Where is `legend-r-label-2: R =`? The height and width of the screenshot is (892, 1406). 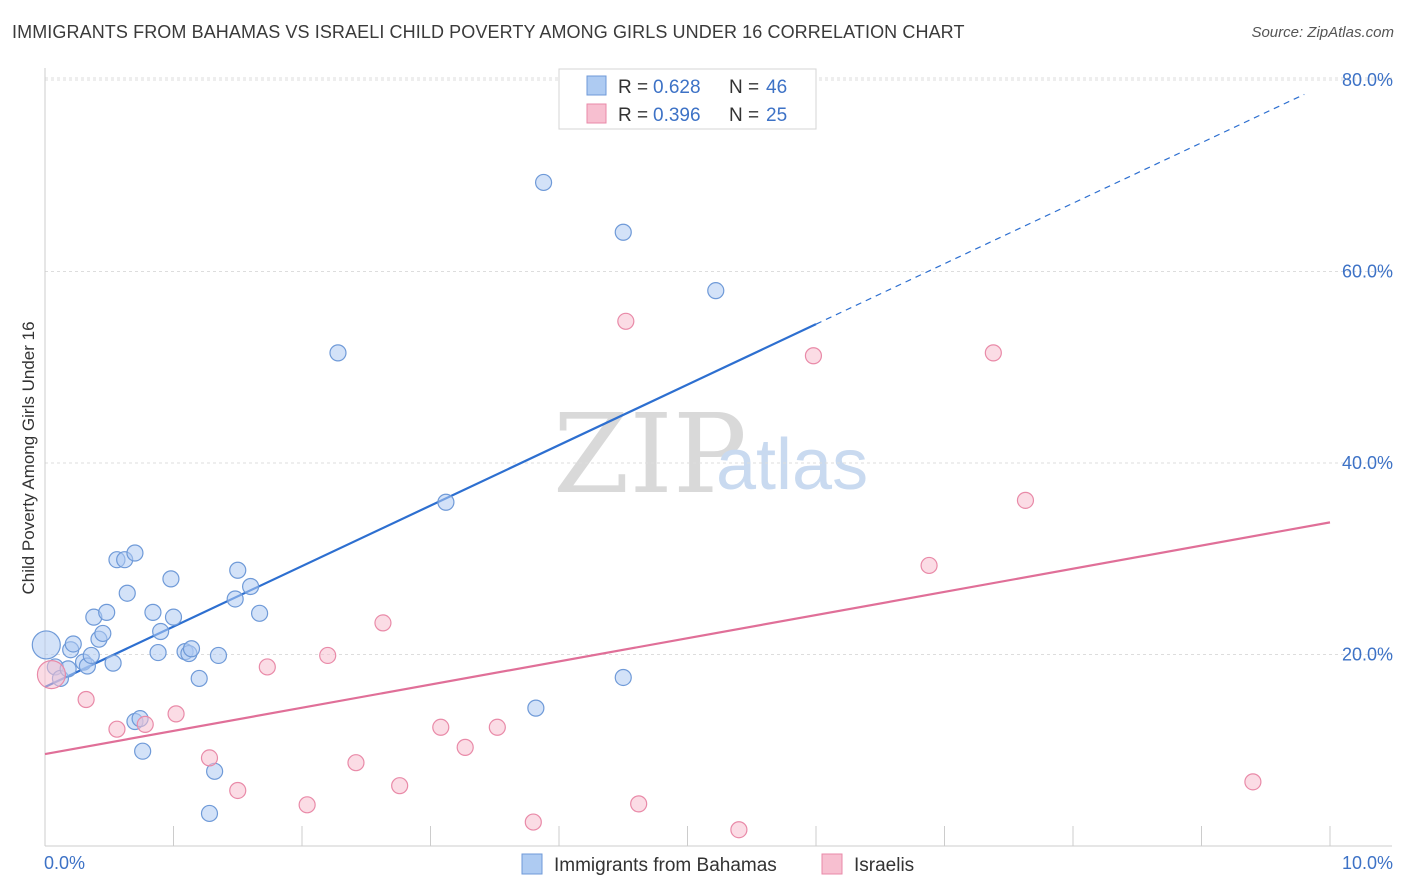 legend-r-label-2: R = is located at coordinates (633, 115).